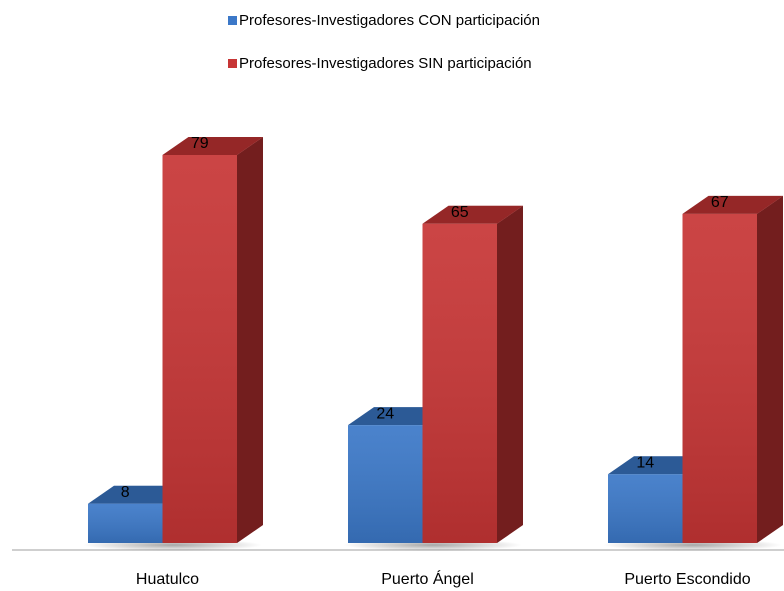 This screenshot has width=784, height=591. What do you see at coordinates (720, 202) in the screenshot?
I see `value-label: 67` at bounding box center [720, 202].